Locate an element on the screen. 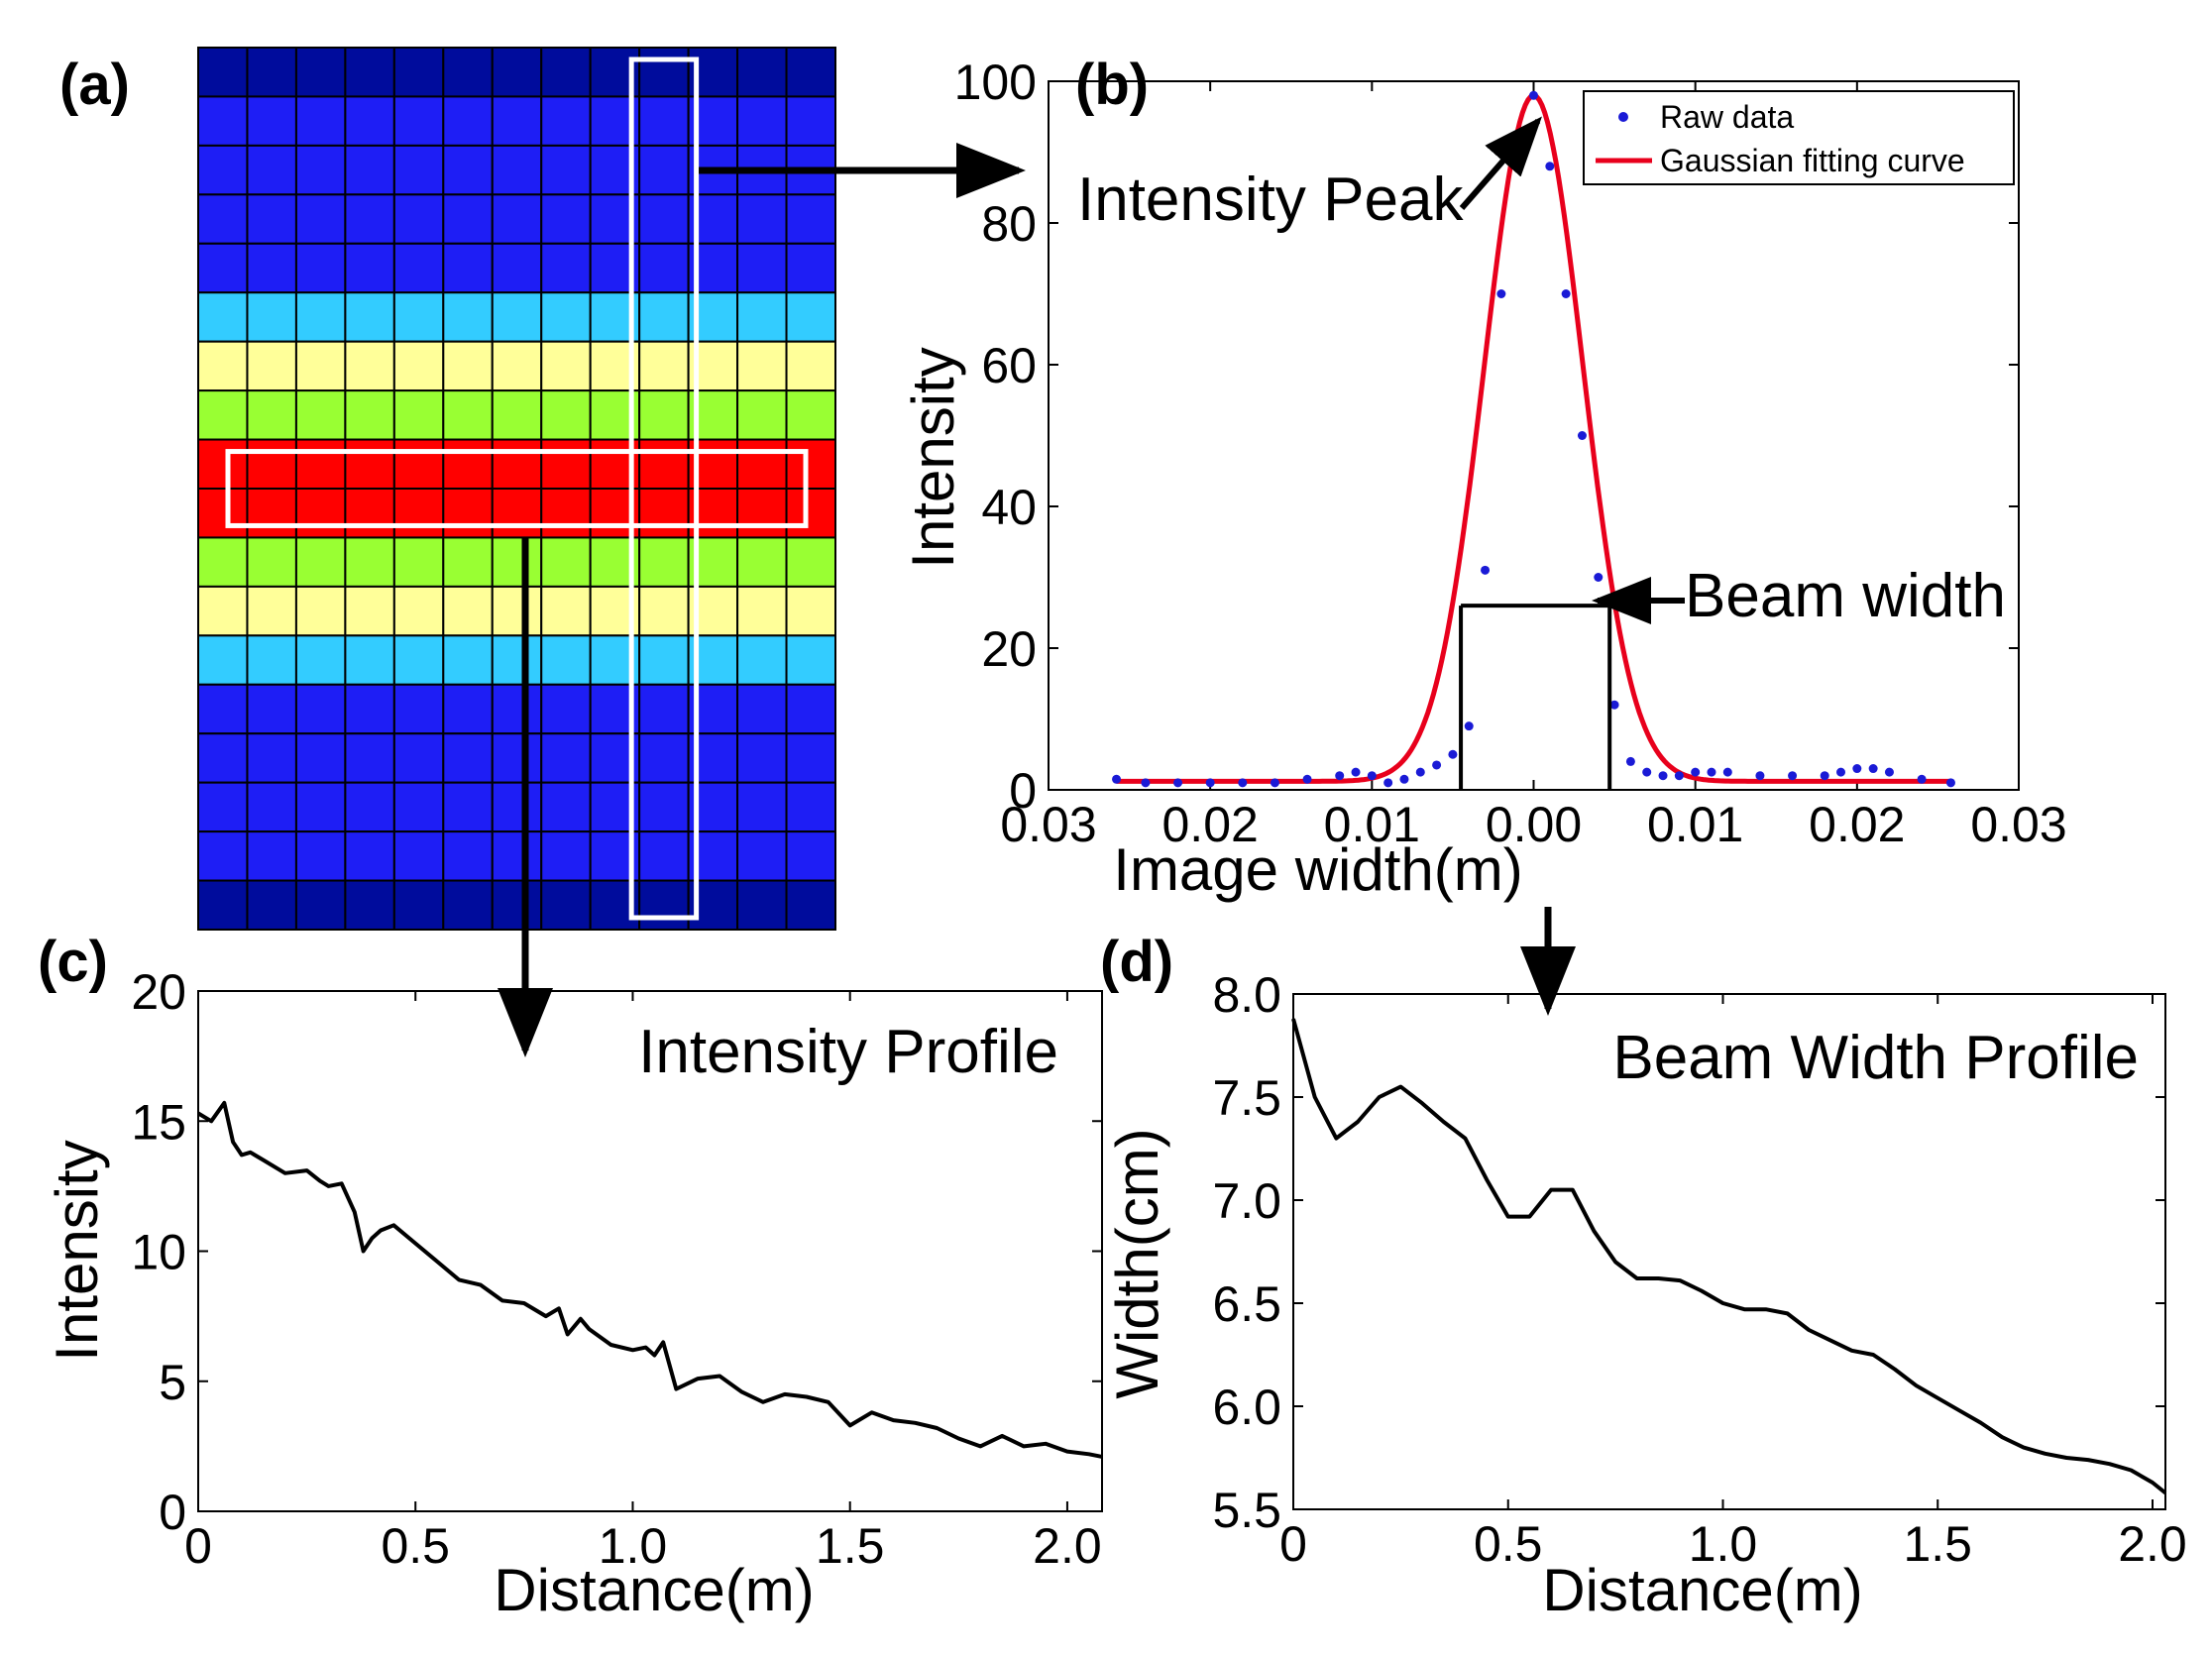  panel-b-label: (b) is located at coordinates (1112, 85).